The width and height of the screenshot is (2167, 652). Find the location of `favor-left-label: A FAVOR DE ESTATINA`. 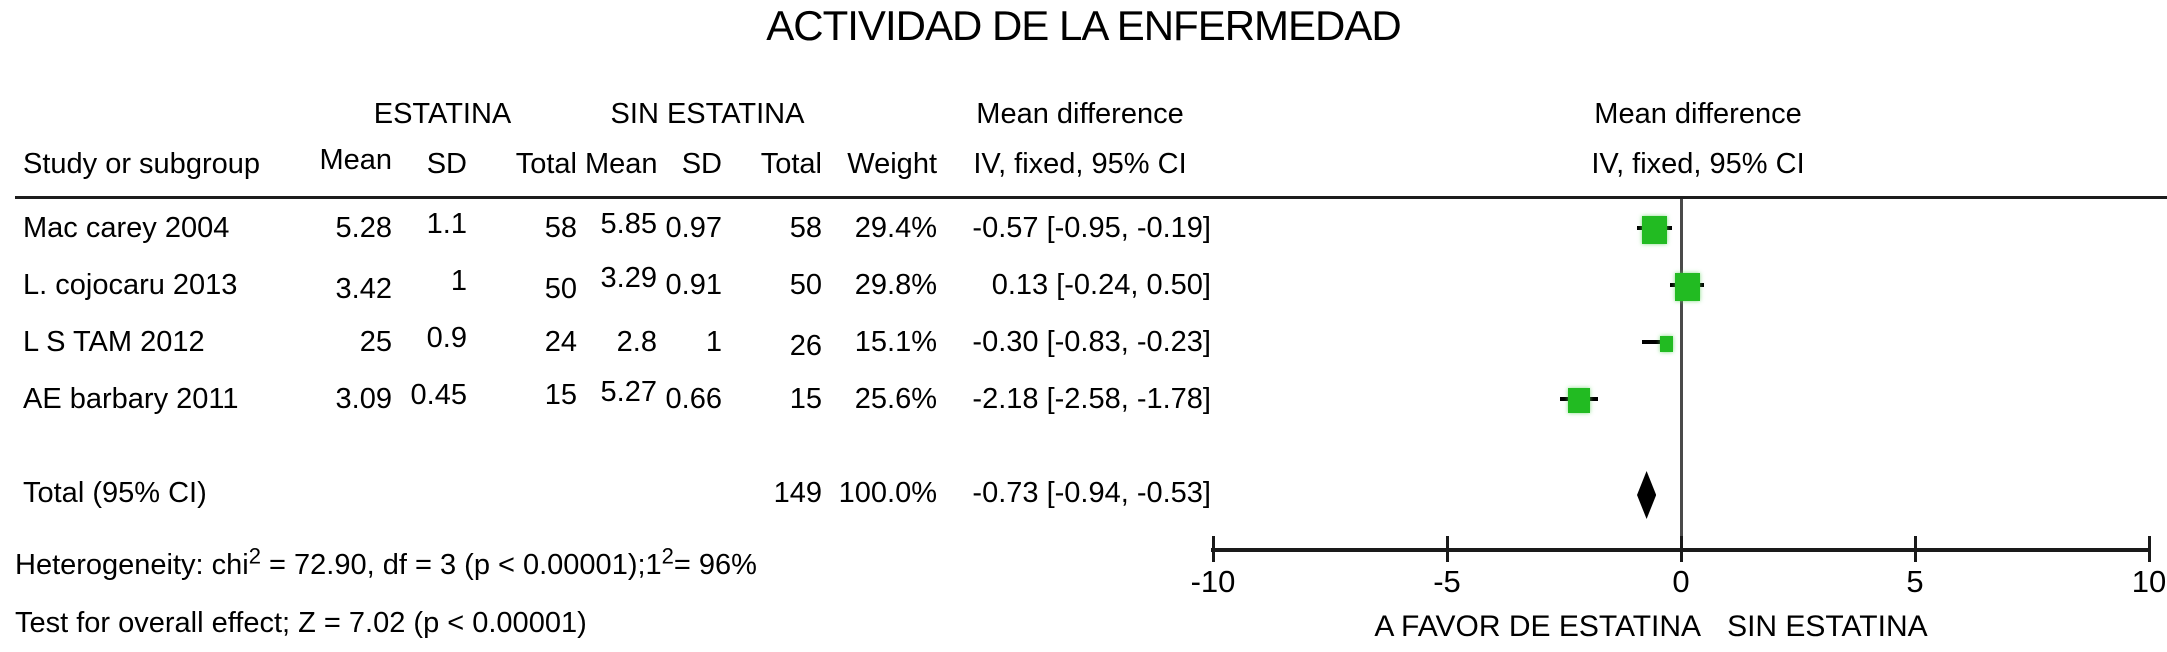

favor-left-label: A FAVOR DE ESTATINA is located at coordinates (1538, 626).